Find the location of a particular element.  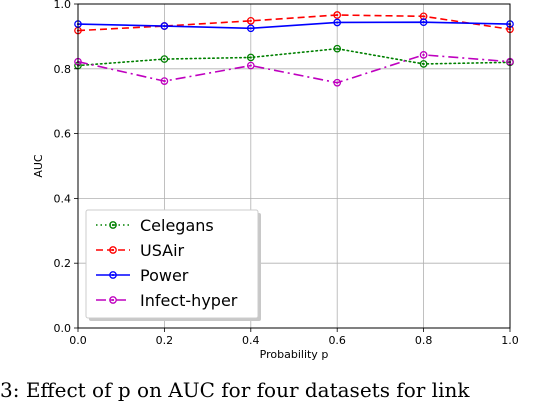

legend-label-power: Power is located at coordinates (164, 275).